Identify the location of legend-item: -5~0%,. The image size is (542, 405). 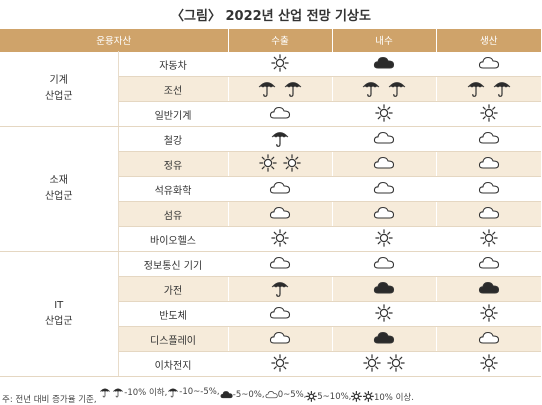
(242, 394).